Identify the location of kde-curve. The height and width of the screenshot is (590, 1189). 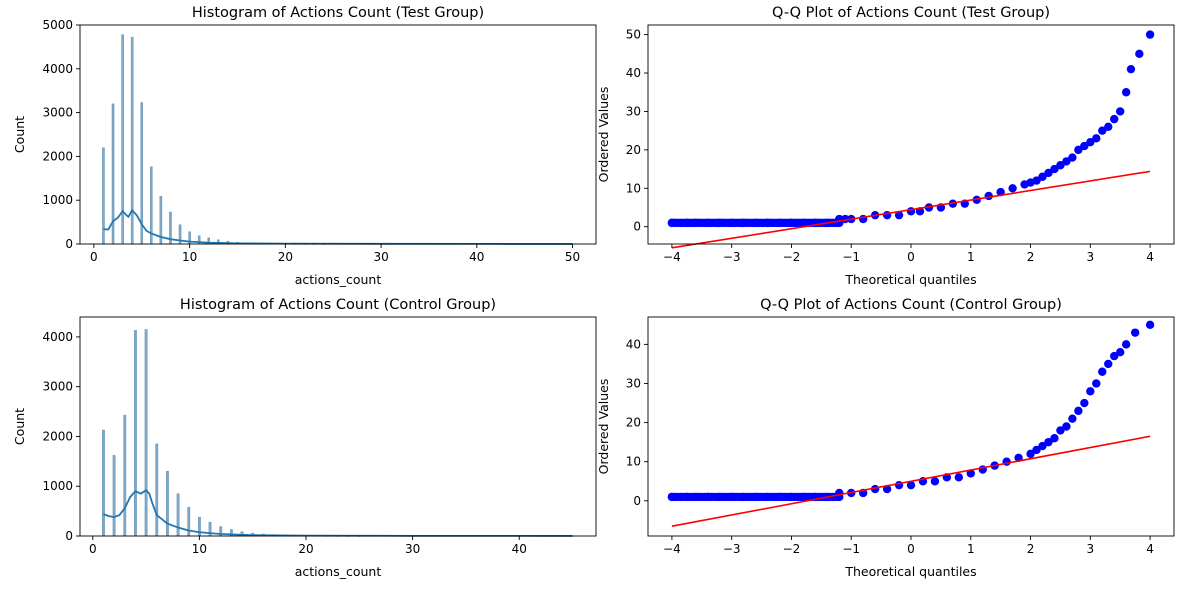
(338, 226).